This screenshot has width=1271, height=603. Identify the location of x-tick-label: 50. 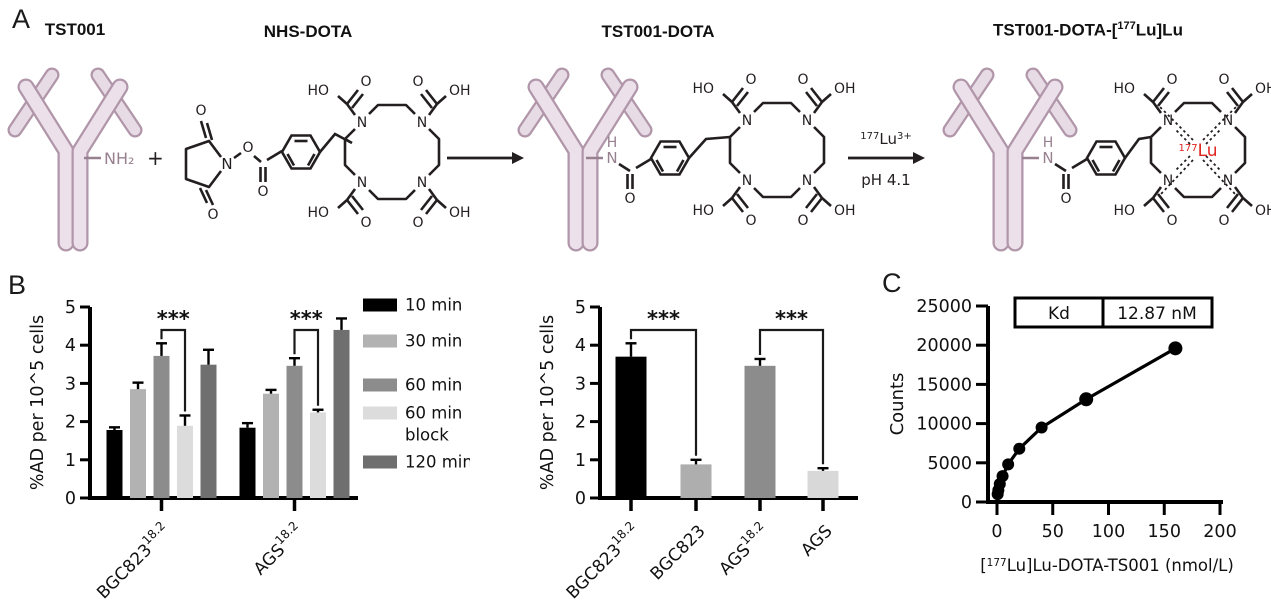
(1053, 532).